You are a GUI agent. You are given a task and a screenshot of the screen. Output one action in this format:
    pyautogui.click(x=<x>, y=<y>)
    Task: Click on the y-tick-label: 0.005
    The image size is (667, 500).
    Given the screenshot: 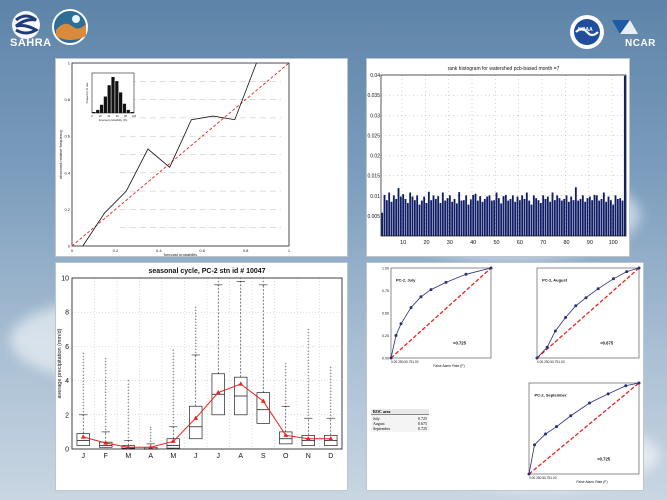 What is the action you would take?
    pyautogui.click(x=373, y=217)
    